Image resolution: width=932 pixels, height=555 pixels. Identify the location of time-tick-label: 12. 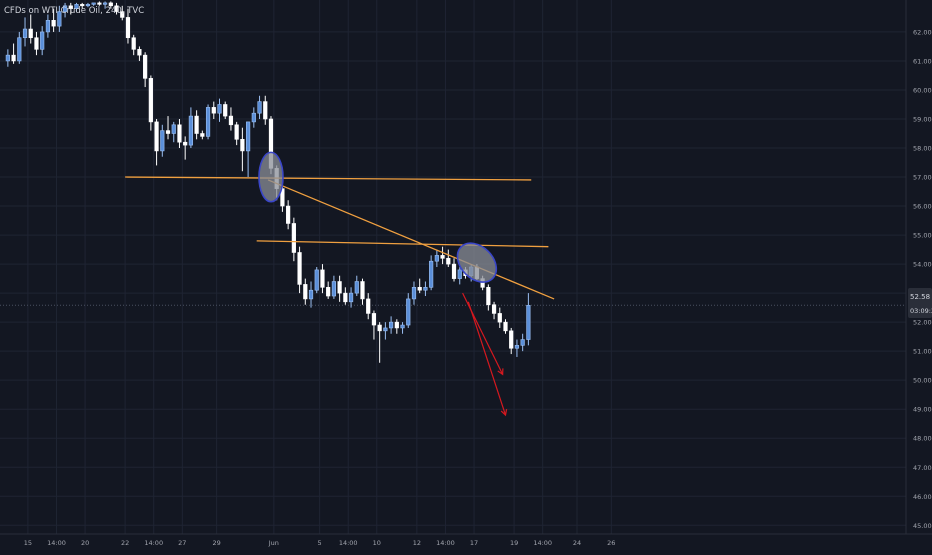
(417, 543).